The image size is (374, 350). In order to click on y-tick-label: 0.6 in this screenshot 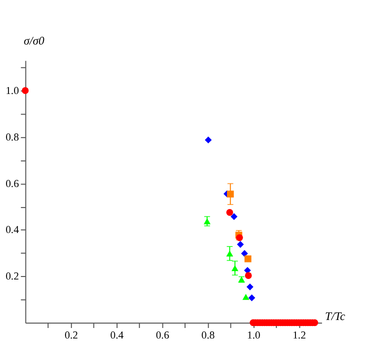, I will do `click(13, 184)`.